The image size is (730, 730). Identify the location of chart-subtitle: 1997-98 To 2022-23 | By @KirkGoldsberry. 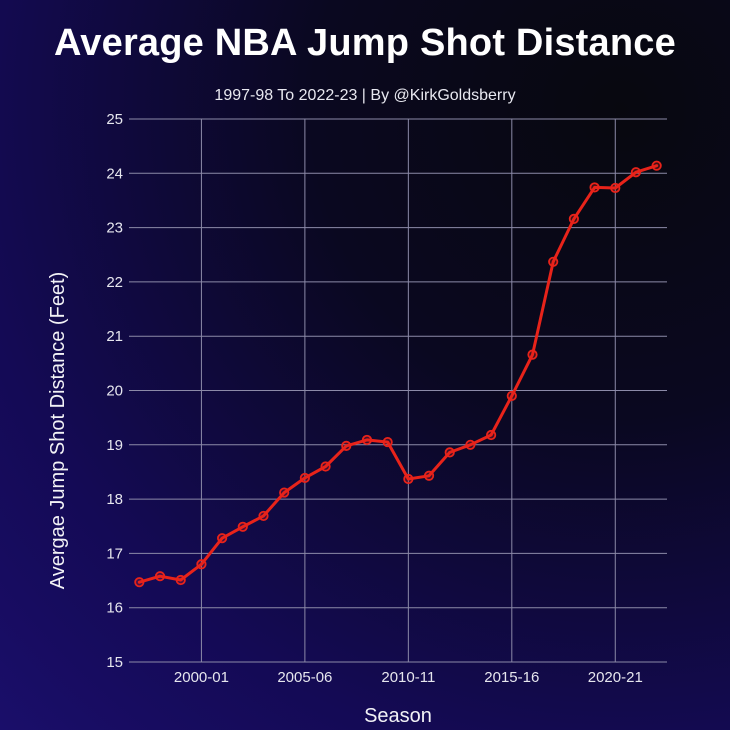
(365, 95).